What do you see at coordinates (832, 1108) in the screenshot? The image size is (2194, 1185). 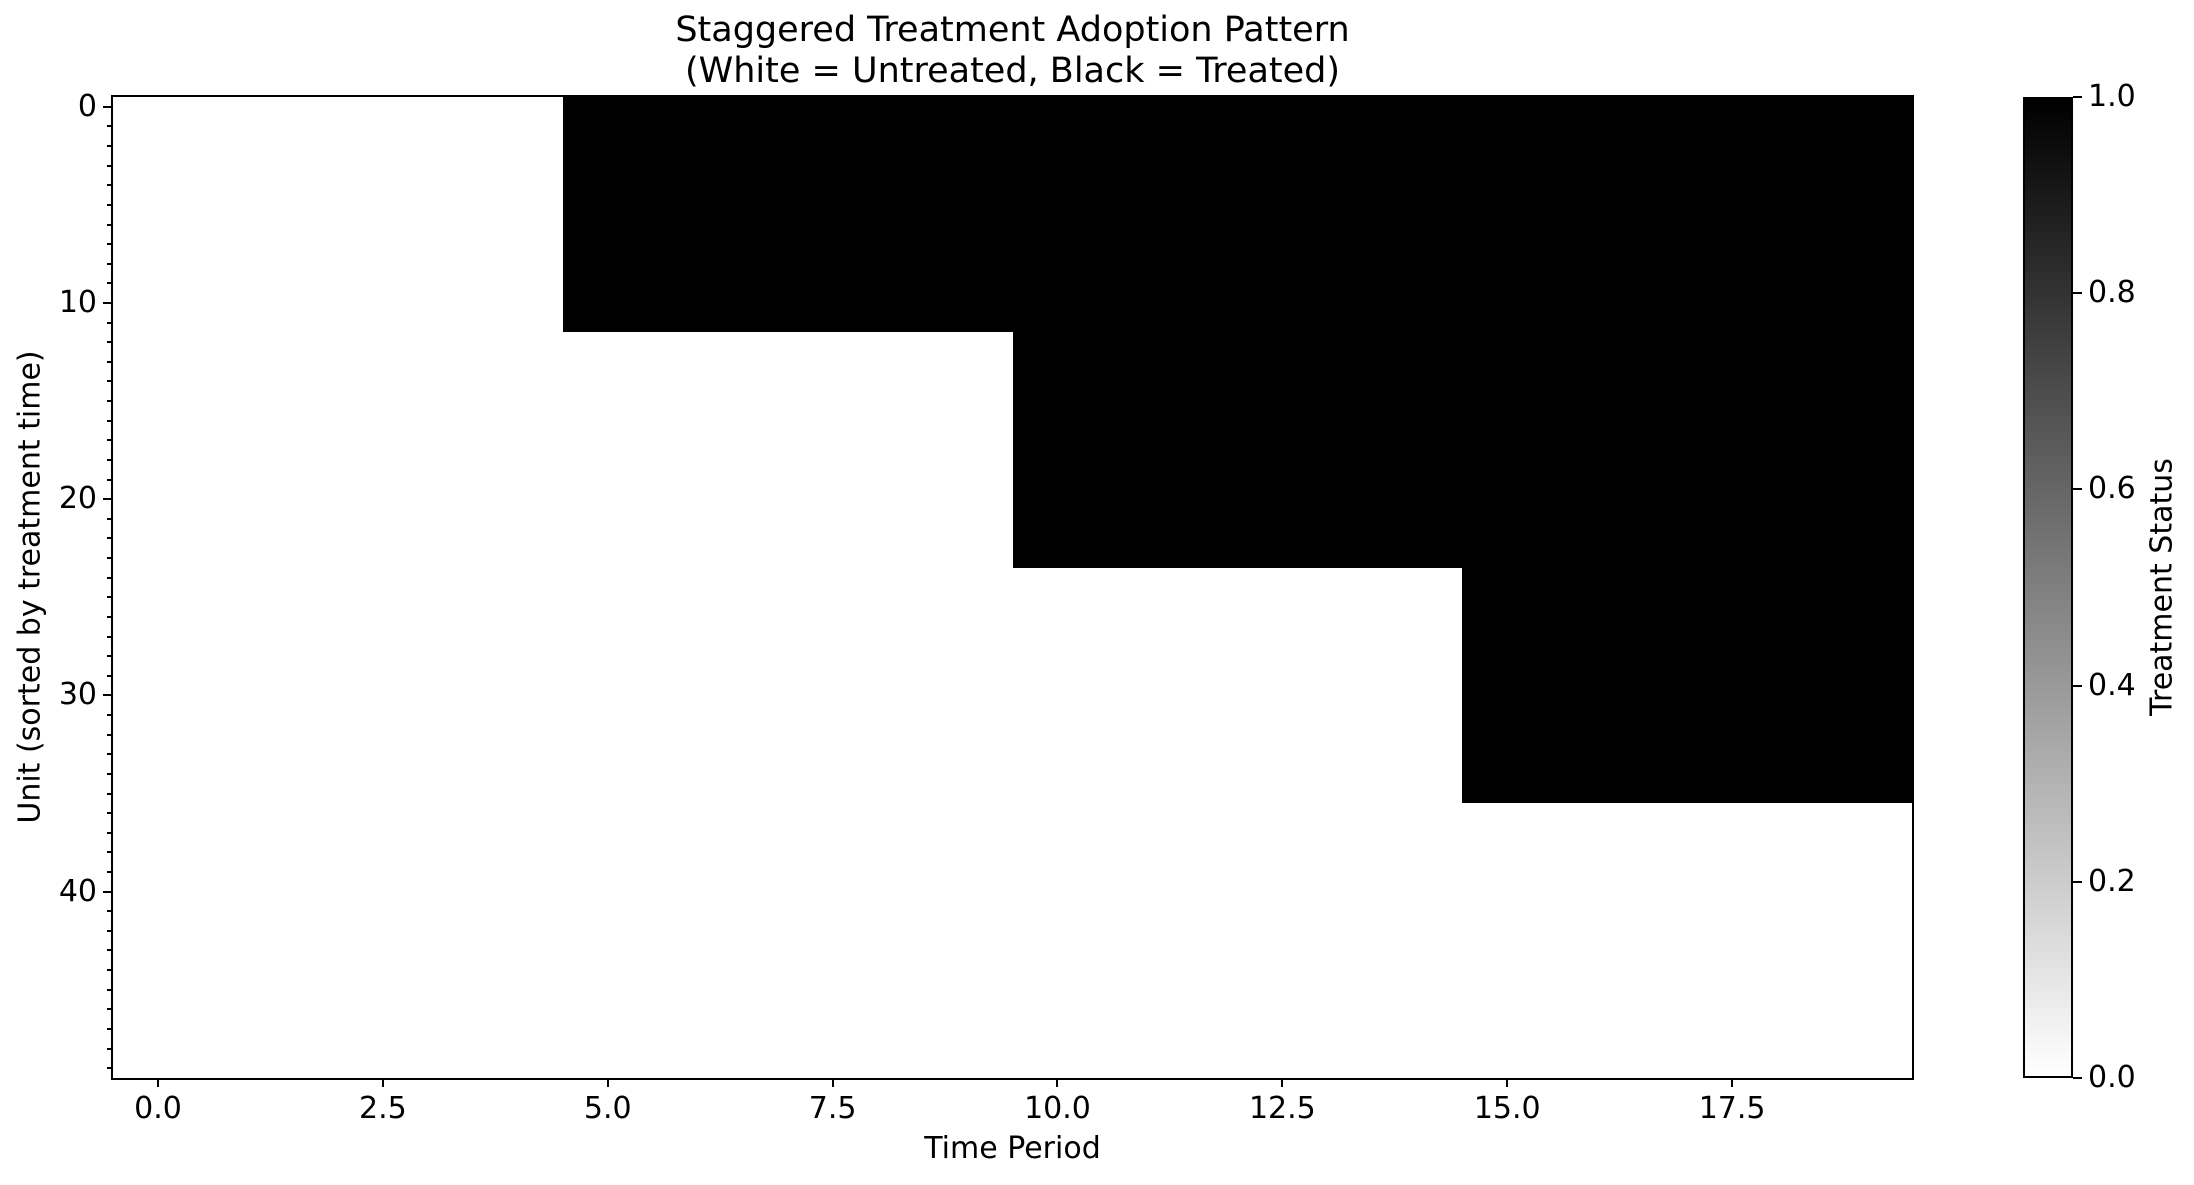 I see `x-tick-label: 7.5` at bounding box center [832, 1108].